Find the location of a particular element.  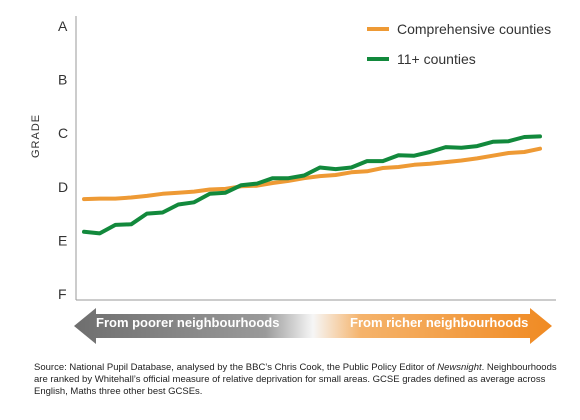

line-comprehensive is located at coordinates (312, 174).